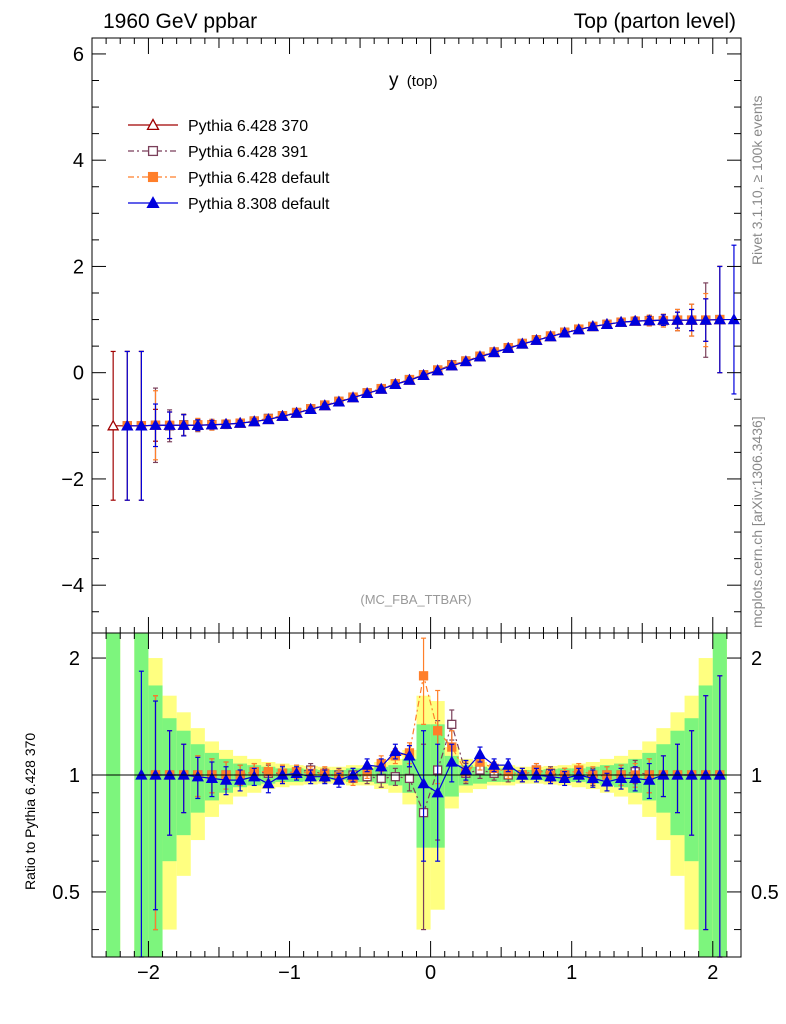 This screenshot has width=786, height=1024. I want to click on ratio-ytick-label-left: 2, so click(74, 659).